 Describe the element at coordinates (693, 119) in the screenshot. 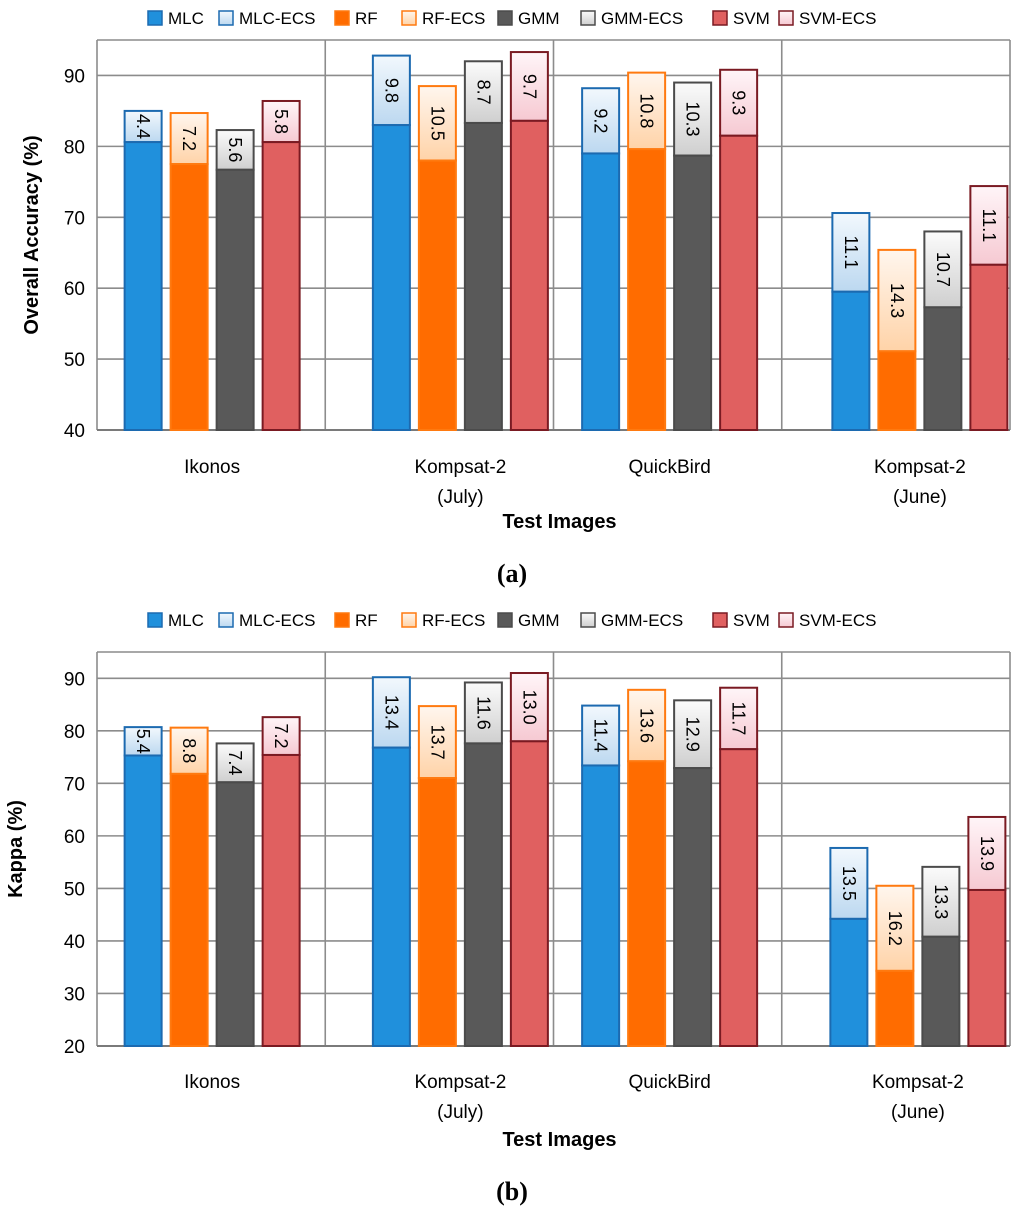

I see `data-label-gmm-ecs: 10.3` at that location.